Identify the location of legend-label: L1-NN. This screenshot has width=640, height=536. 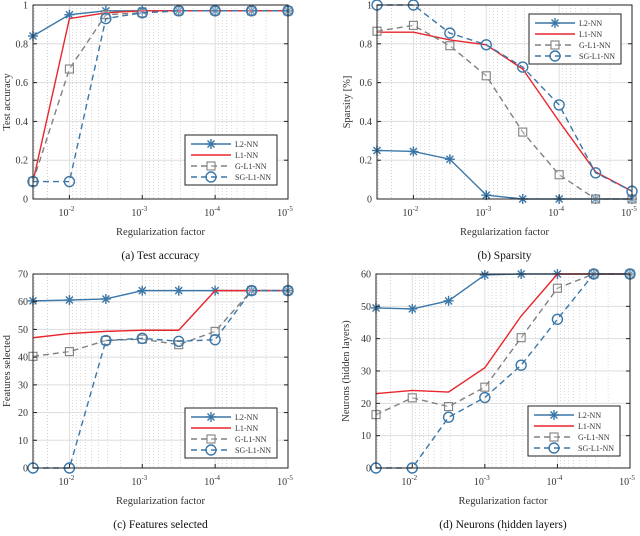
(246, 155).